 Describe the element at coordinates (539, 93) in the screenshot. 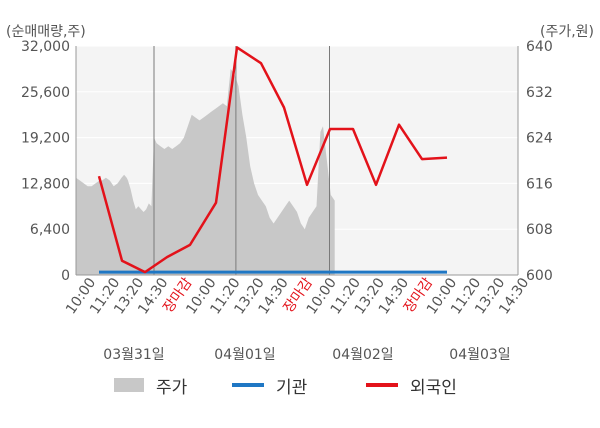

I see `right-tick-label: 632` at that location.